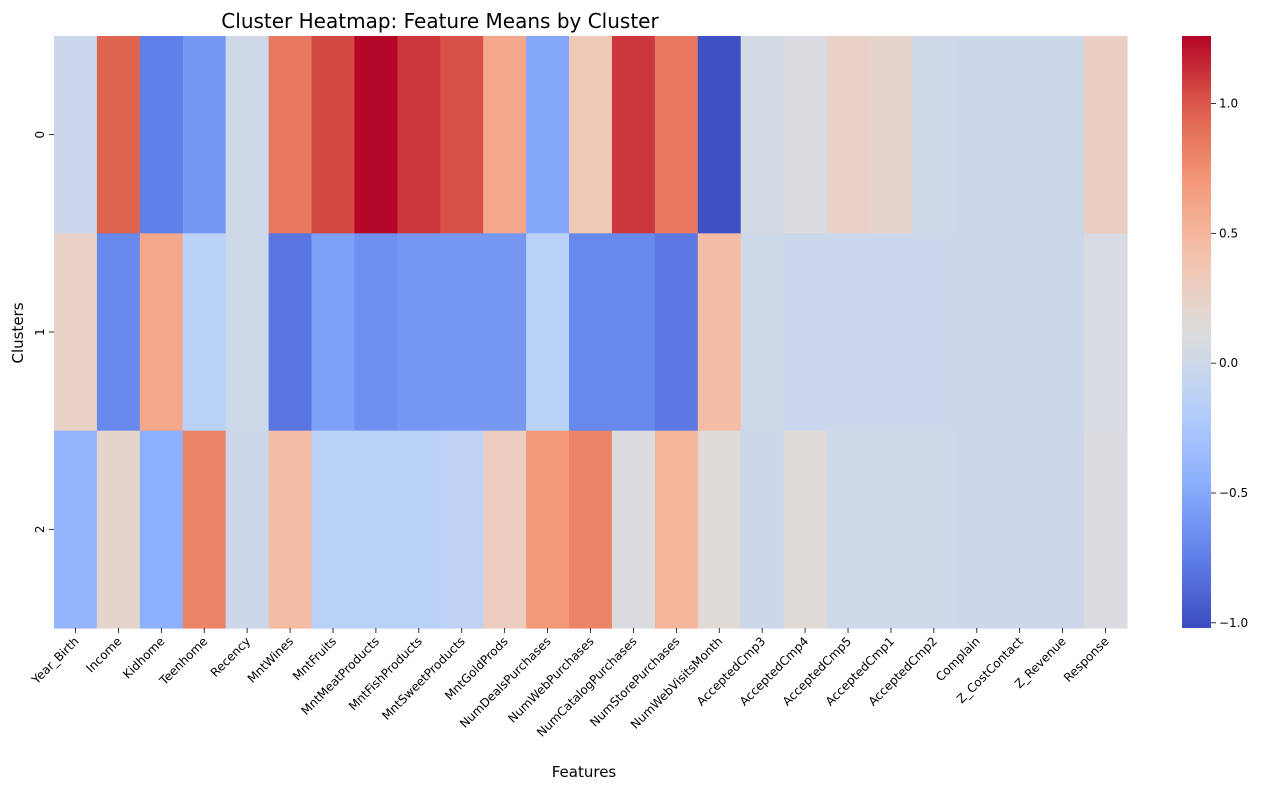  What do you see at coordinates (719, 135) in the screenshot?
I see `heatmap-cell-0-NumWebVisitsMonth` at bounding box center [719, 135].